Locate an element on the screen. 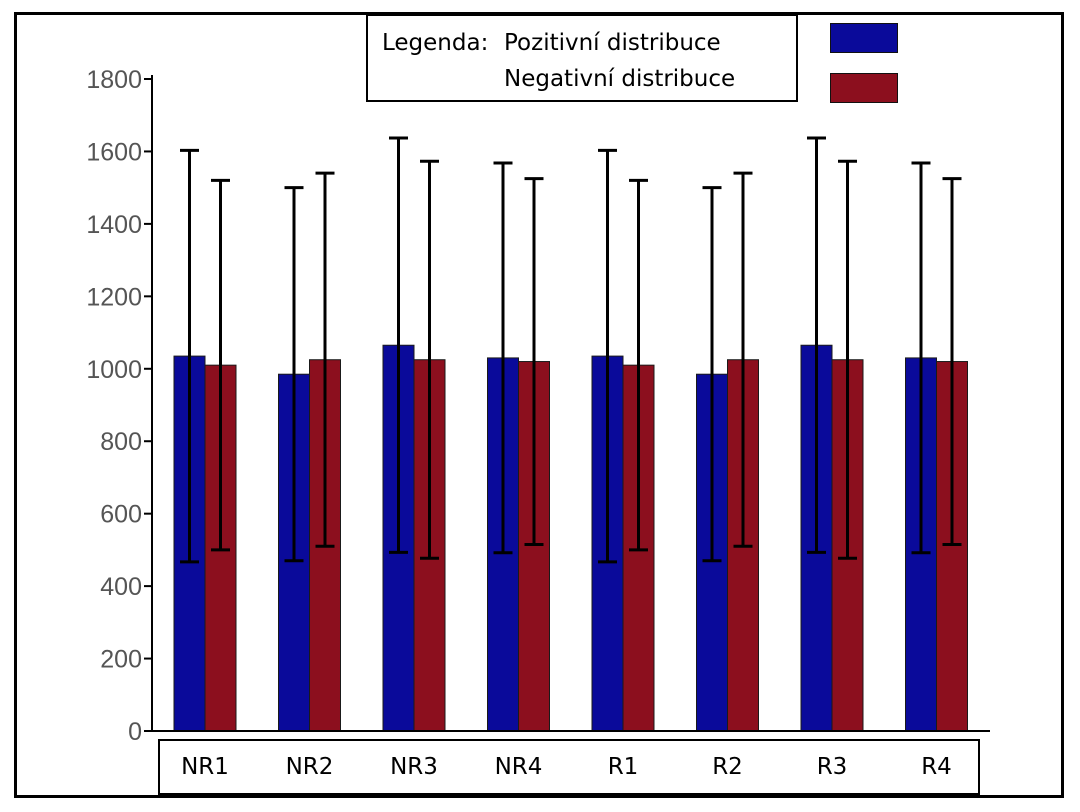 This screenshot has height=812, width=1080. y-tick-label-0: 0 is located at coordinates (135, 732).